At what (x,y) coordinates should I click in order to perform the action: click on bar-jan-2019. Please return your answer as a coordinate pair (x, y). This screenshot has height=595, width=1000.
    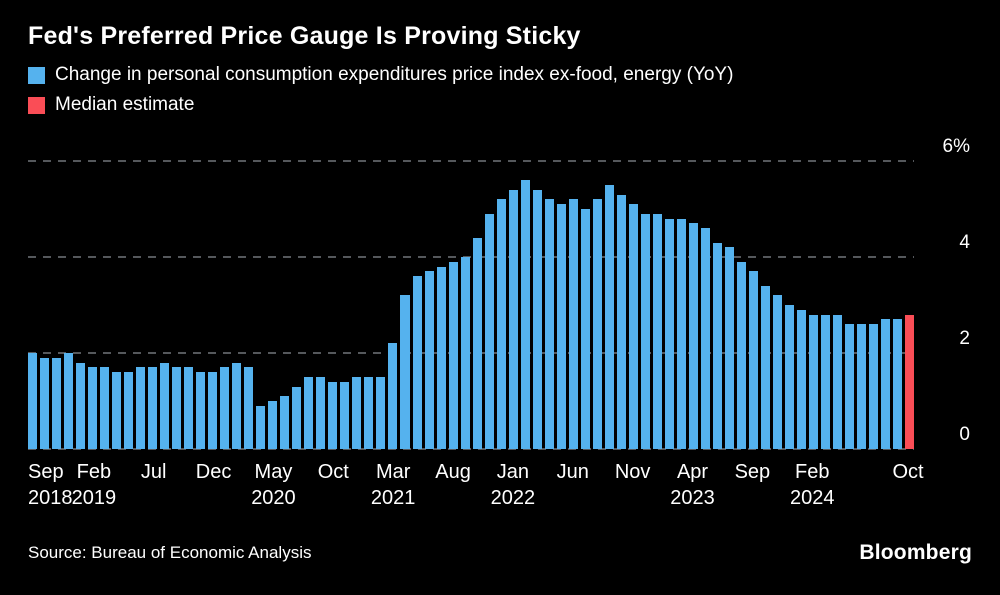
    Looking at the image, I should click on (81, 405).